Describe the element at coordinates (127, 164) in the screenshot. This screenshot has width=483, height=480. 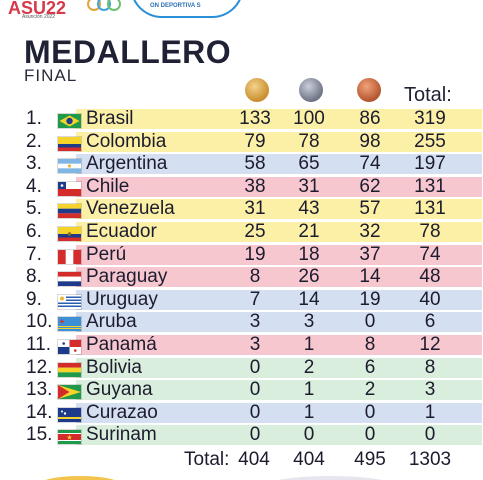
I see `country-name: Argentina` at that location.